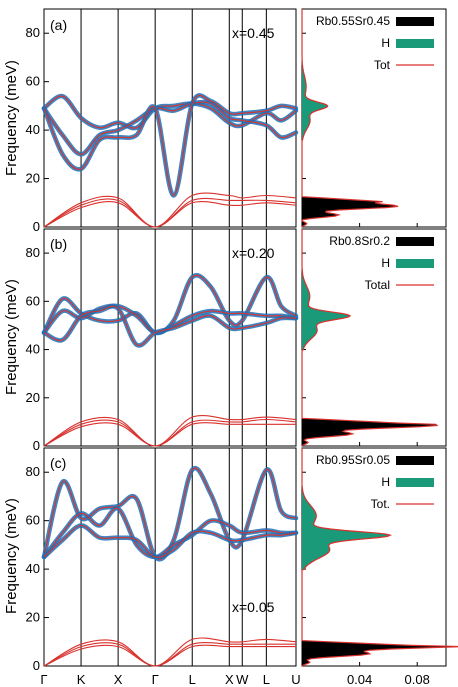 The width and height of the screenshot is (458, 687). Describe the element at coordinates (81, 679) in the screenshot. I see `kpath-label-1: K` at that location.